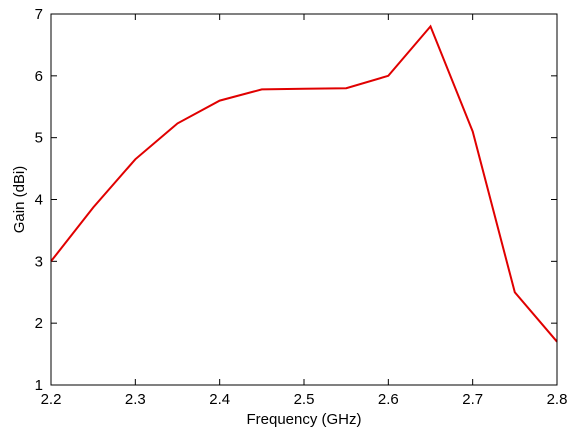  Describe the element at coordinates (472, 399) in the screenshot. I see `x-tick-label: 2.7` at that location.